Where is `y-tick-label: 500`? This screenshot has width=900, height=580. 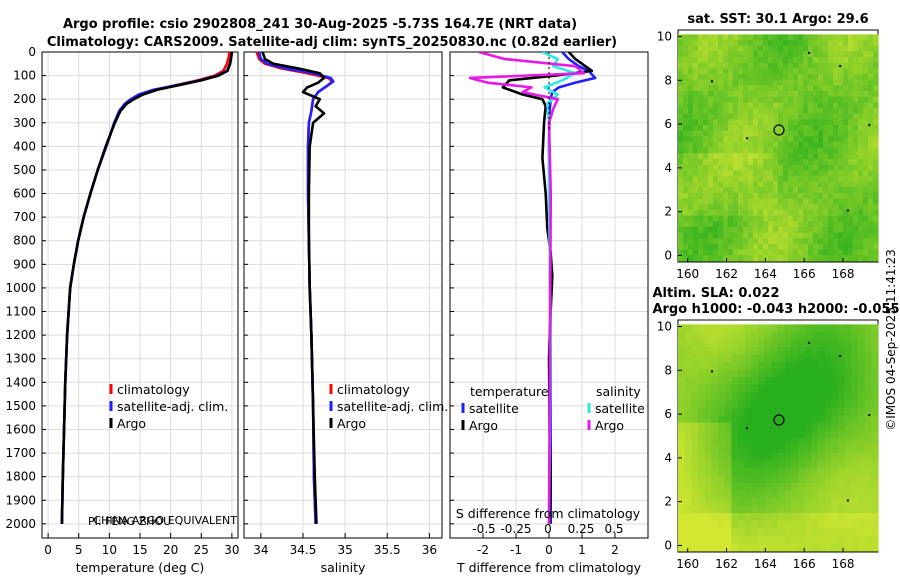 y-tick-label: 500 is located at coordinates (24, 170).